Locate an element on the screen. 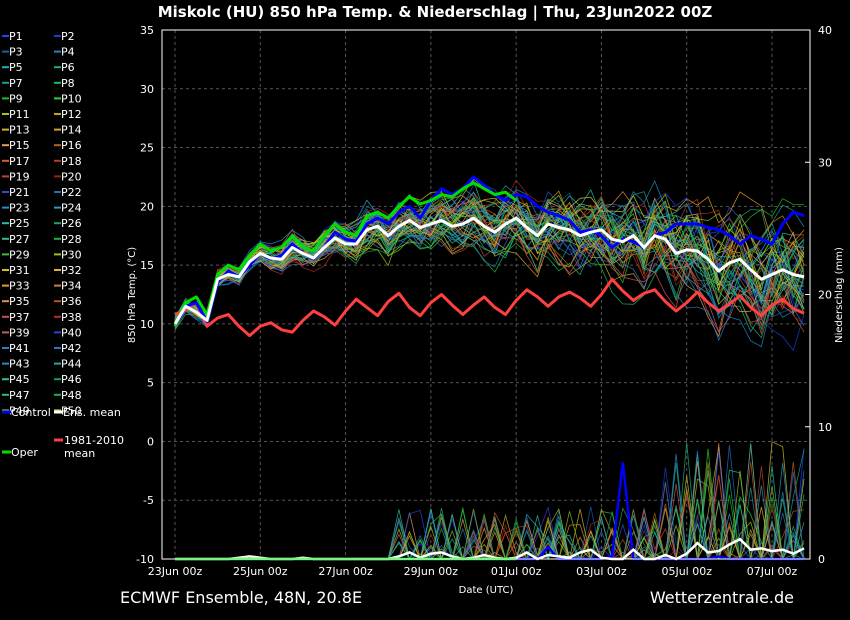 Image resolution: width=850 pixels, height=620 pixels. series-1981-2010-mean is located at coordinates (489, 307).